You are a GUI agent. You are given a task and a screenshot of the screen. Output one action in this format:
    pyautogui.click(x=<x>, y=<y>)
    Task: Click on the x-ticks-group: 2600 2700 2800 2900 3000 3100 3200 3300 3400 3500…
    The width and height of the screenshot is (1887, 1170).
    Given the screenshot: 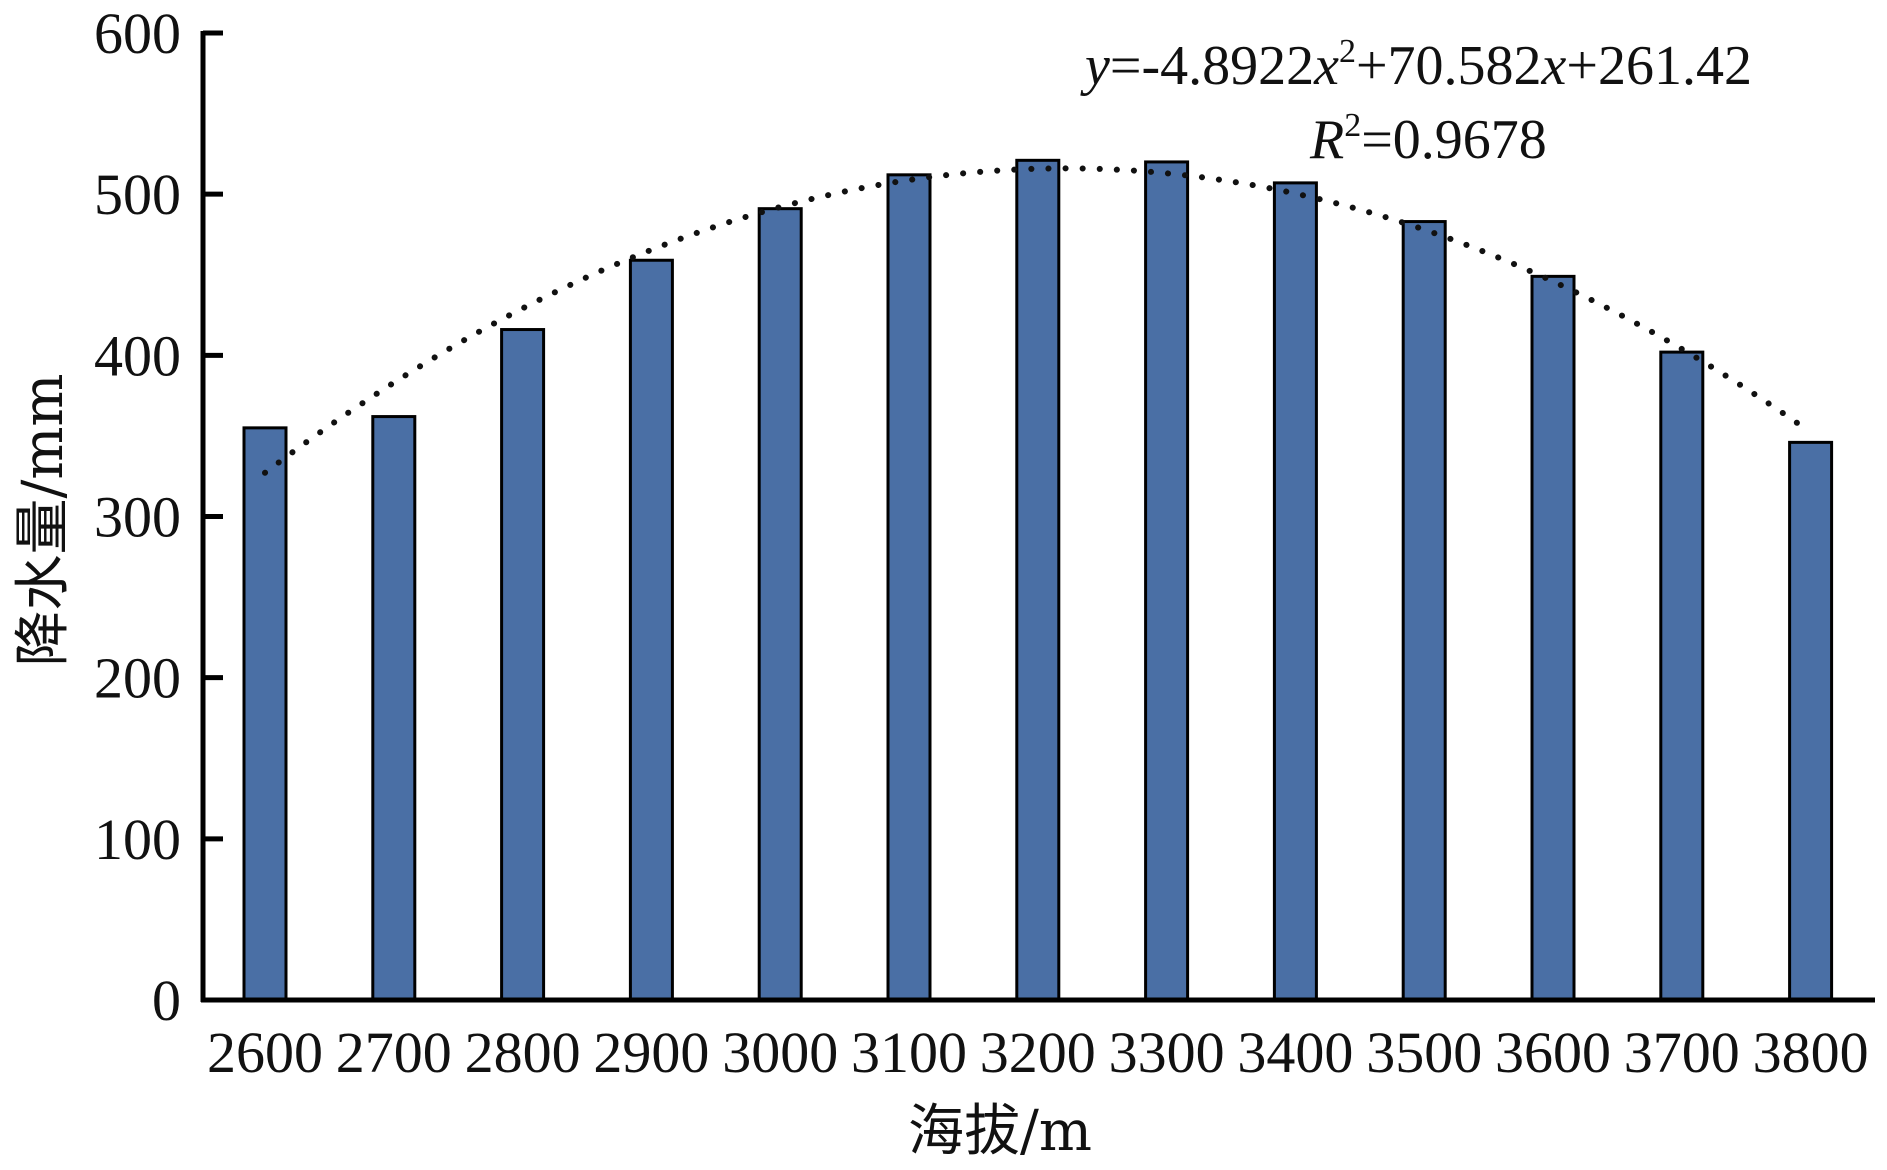 What is the action you would take?
    pyautogui.click(x=1038, y=1052)
    